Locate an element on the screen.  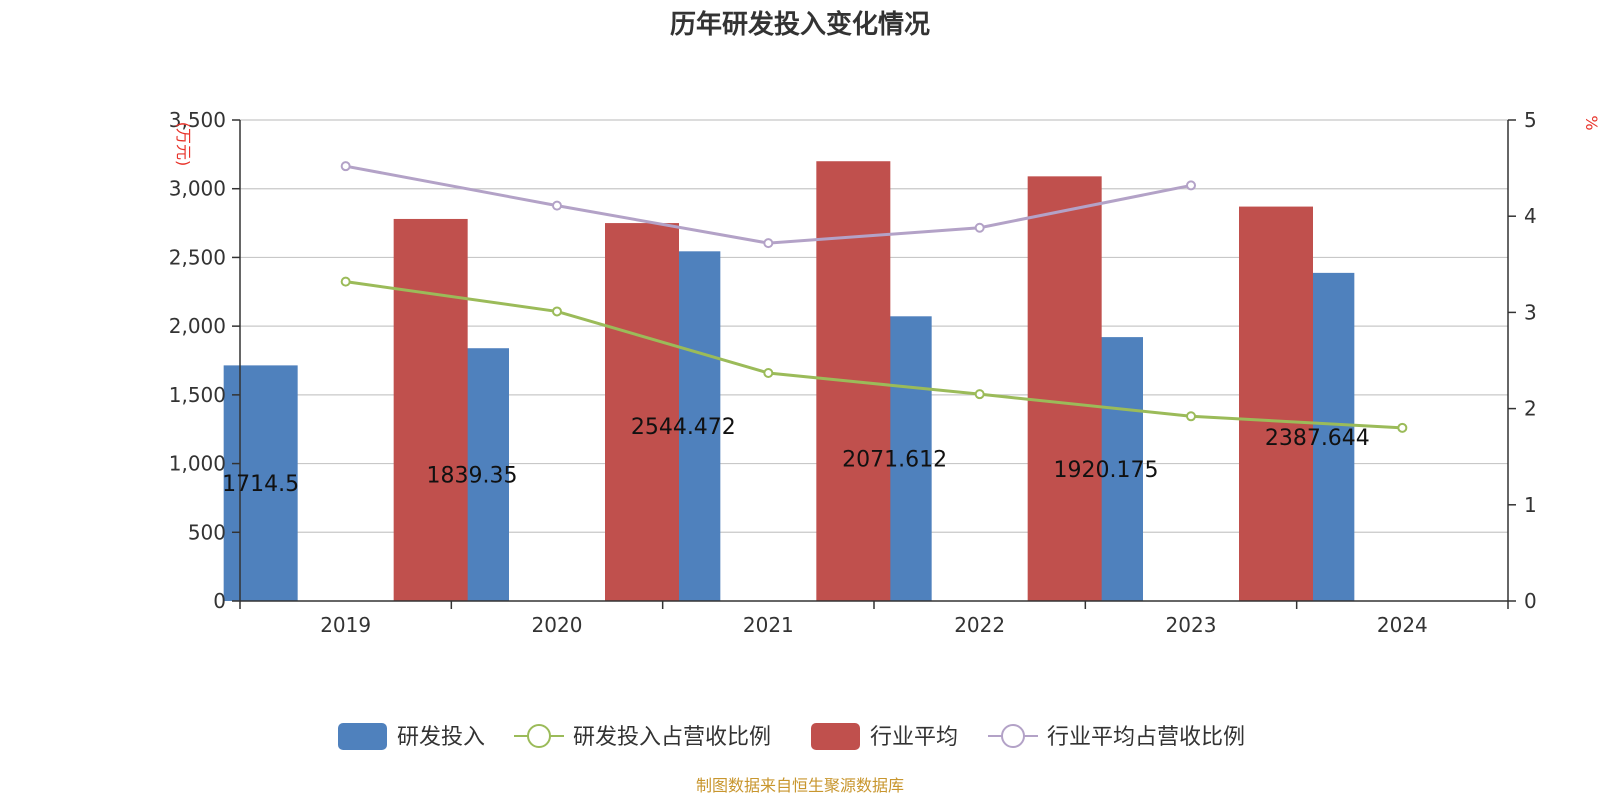
source-note: 制图数据来自恒生聚源数据库 is located at coordinates (800, 785).